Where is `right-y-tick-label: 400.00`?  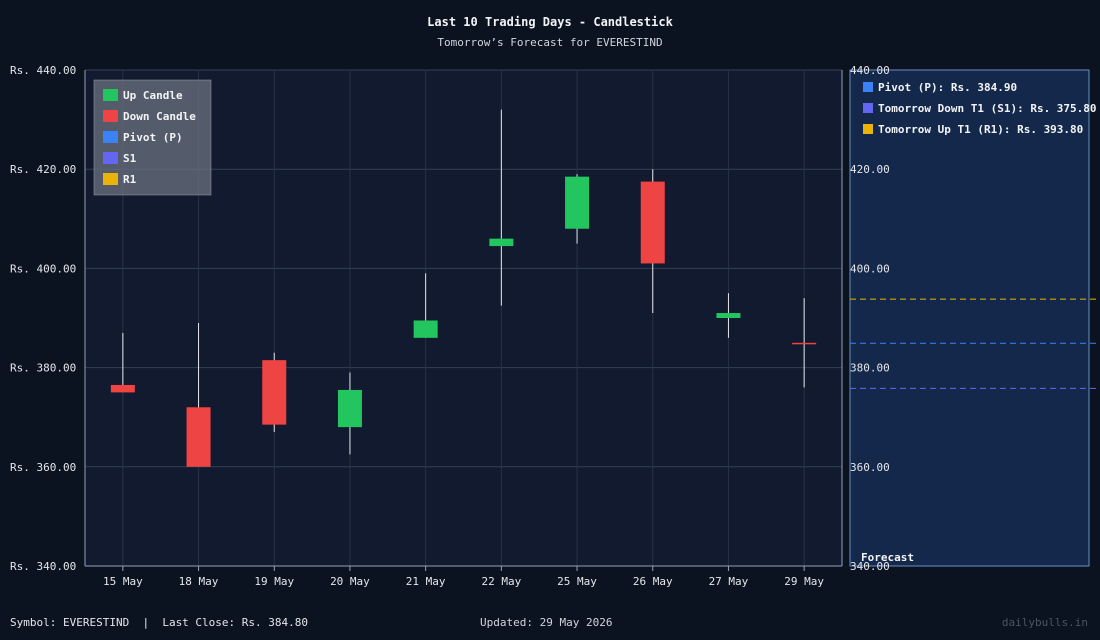
right-y-tick-label: 400.00 is located at coordinates (870, 268).